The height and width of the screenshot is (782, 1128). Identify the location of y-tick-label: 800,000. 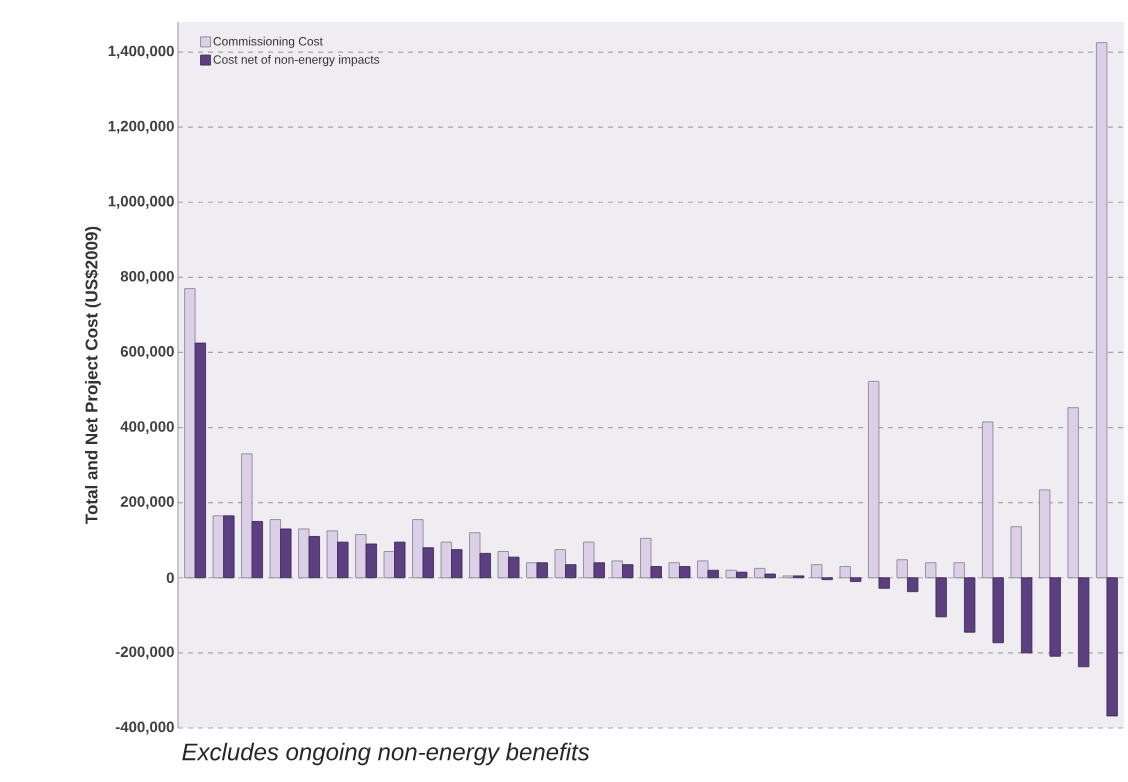
(147, 277).